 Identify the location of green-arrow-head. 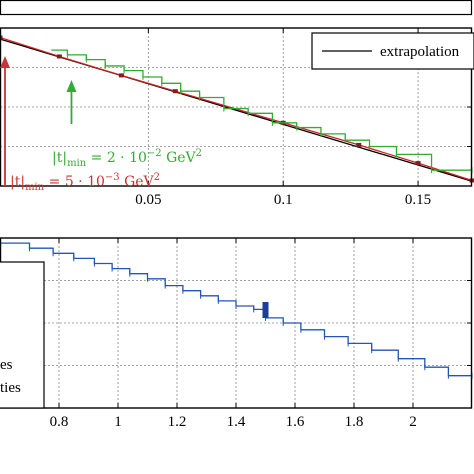
(71, 86).